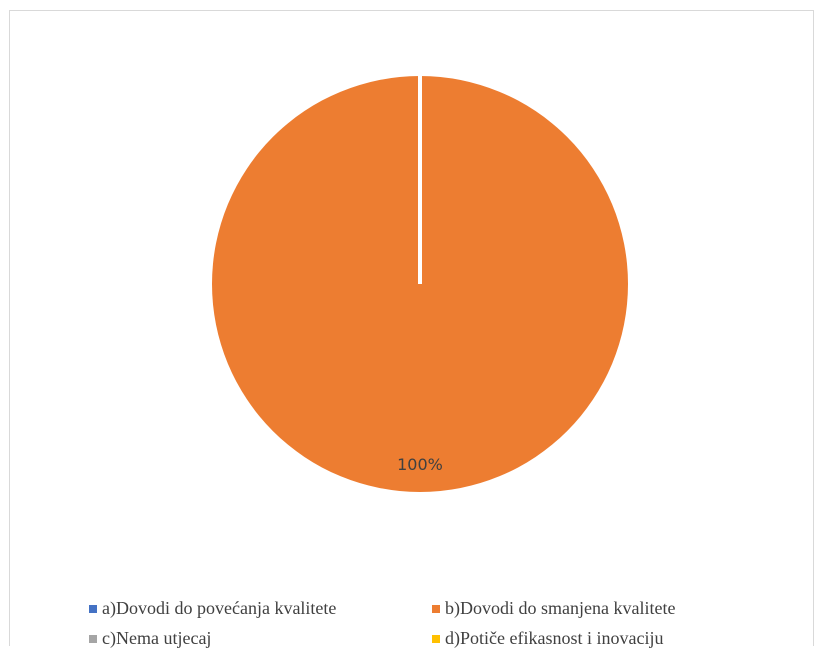 The width and height of the screenshot is (816, 649). I want to click on legend-item-a: a)Dovodi do povećanja kvalitete, so click(212, 608).